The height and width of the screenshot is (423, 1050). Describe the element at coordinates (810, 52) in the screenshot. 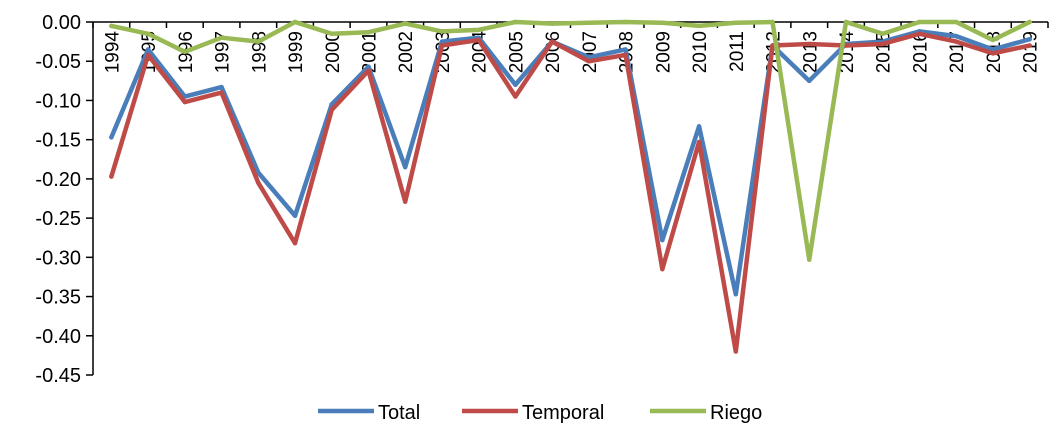

I see `x-tick-label: 2013` at that location.